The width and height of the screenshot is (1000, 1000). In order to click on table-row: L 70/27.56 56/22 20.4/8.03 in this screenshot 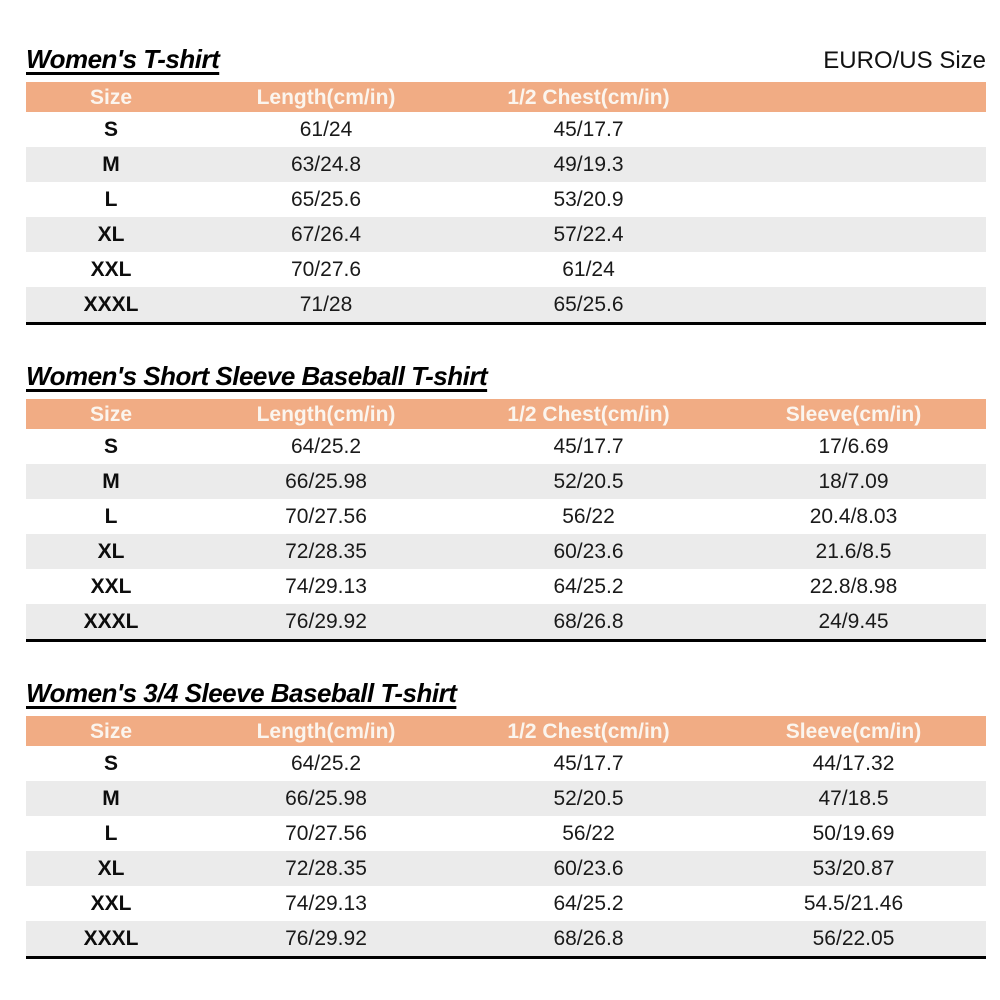, I will do `click(506, 516)`.